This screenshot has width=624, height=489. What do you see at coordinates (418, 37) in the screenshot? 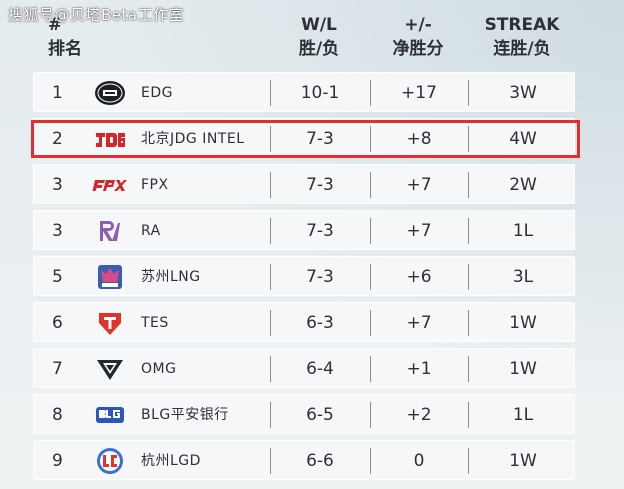
I see `header-diff: +/- 净胜分` at bounding box center [418, 37].